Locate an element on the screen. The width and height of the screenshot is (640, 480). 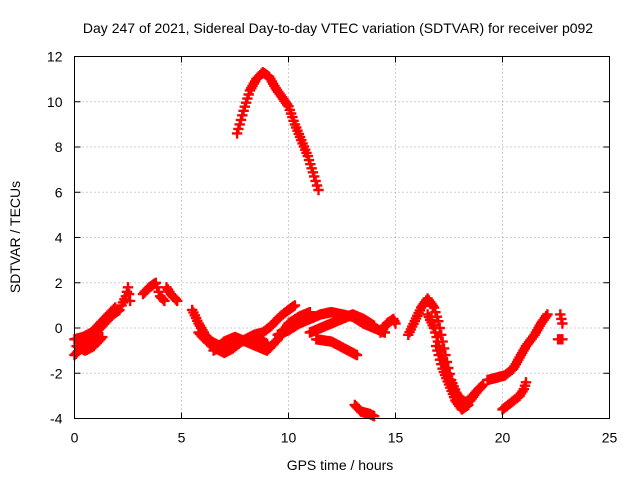
y-tick-label: 6 is located at coordinates (59, 192).